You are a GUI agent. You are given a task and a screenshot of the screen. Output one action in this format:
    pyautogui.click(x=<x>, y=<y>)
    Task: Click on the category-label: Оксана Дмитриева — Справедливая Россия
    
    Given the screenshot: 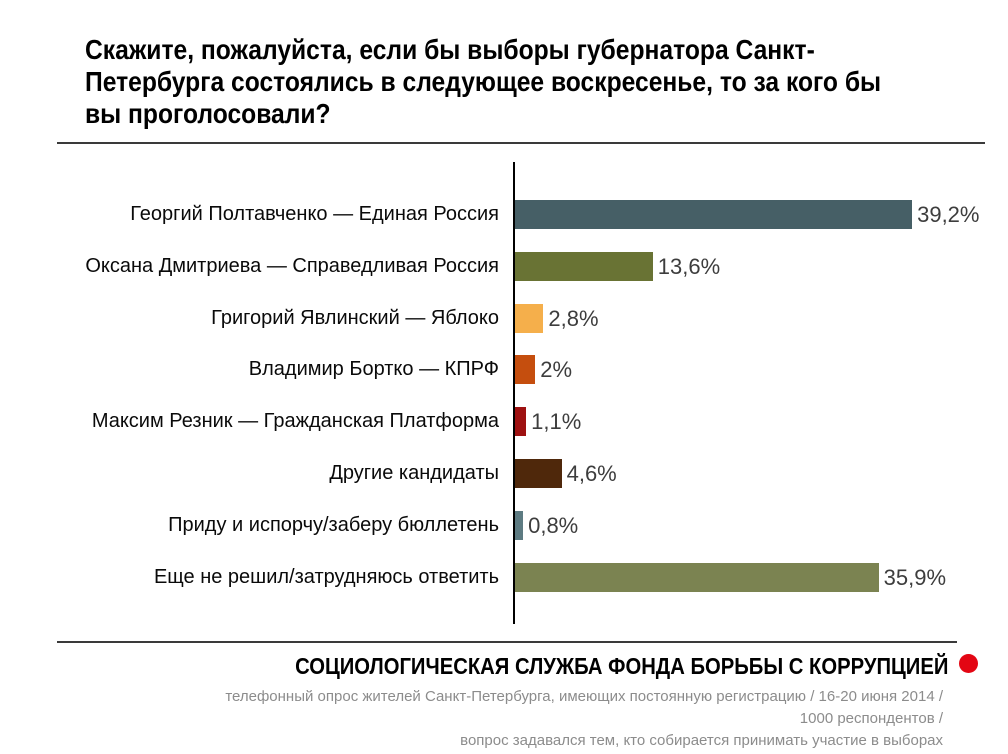 What is the action you would take?
    pyautogui.click(x=292, y=265)
    